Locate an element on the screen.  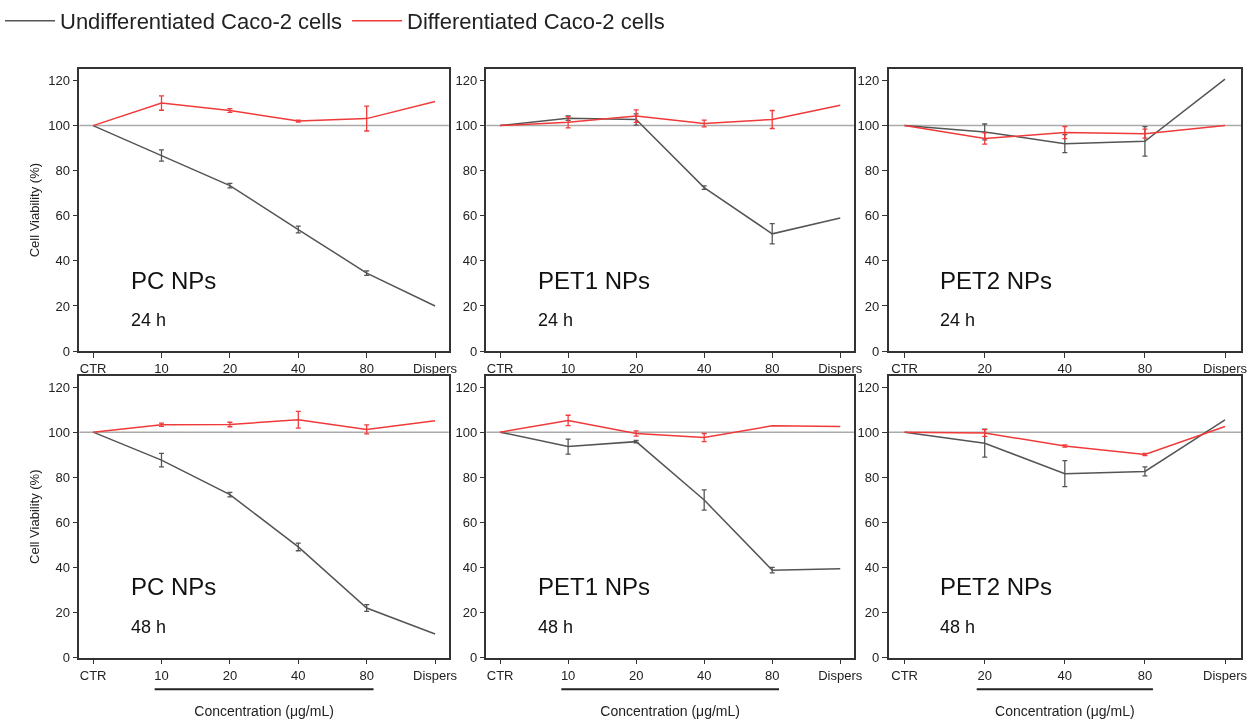
legend-label: Differentiated Caco-2 cells is located at coordinates (536, 22).